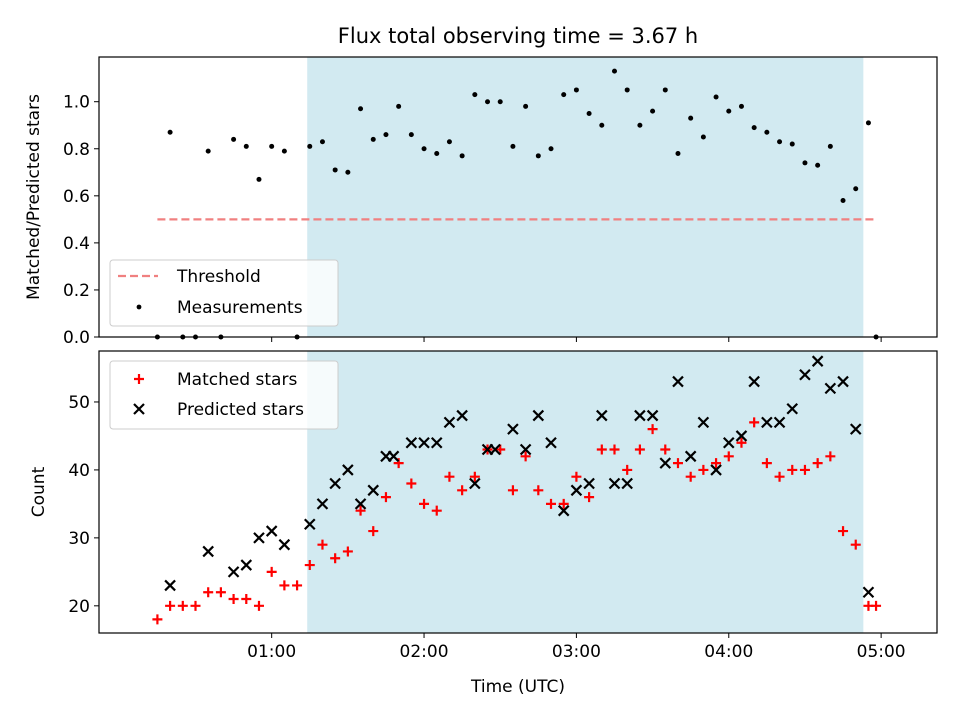 Image resolution: width=960 pixels, height=720 pixels. Describe the element at coordinates (76, 197) in the screenshot. I see `ratio-y-tick-label: 0.6` at that location.